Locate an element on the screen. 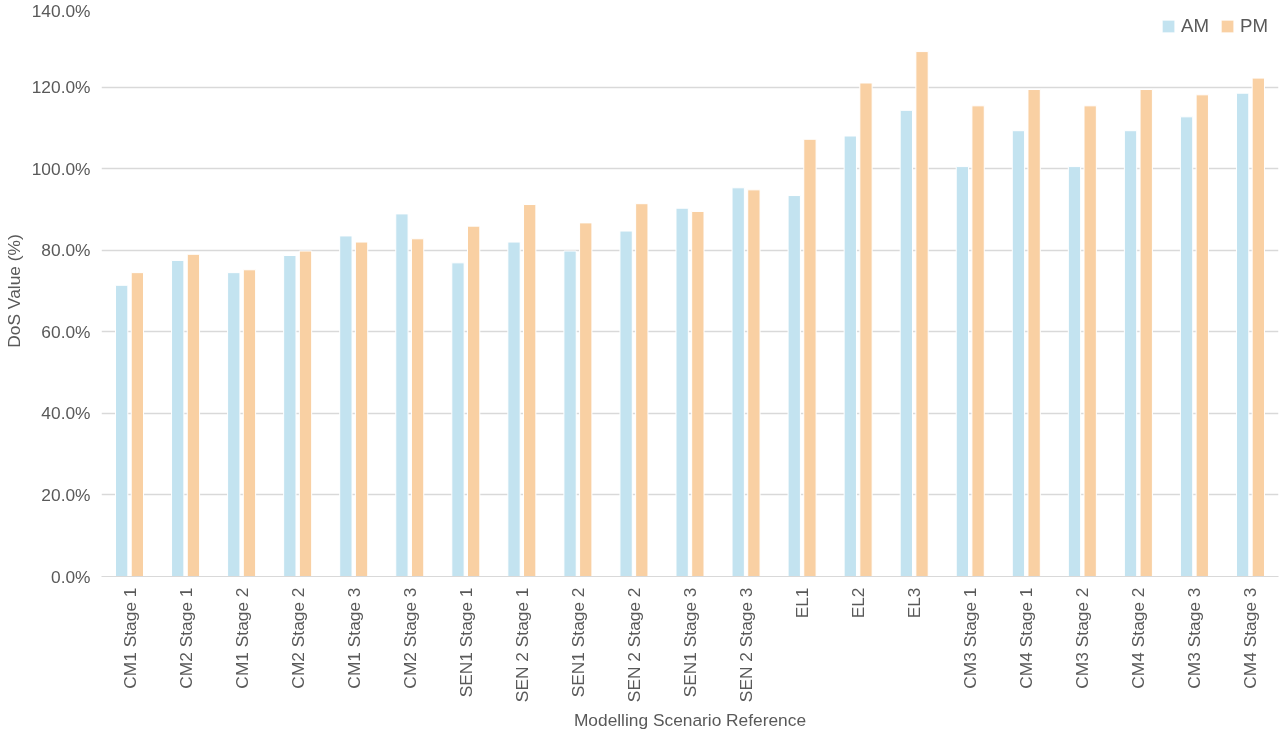 The image size is (1283, 733). x-tick-label: EL2 is located at coordinates (858, 603).